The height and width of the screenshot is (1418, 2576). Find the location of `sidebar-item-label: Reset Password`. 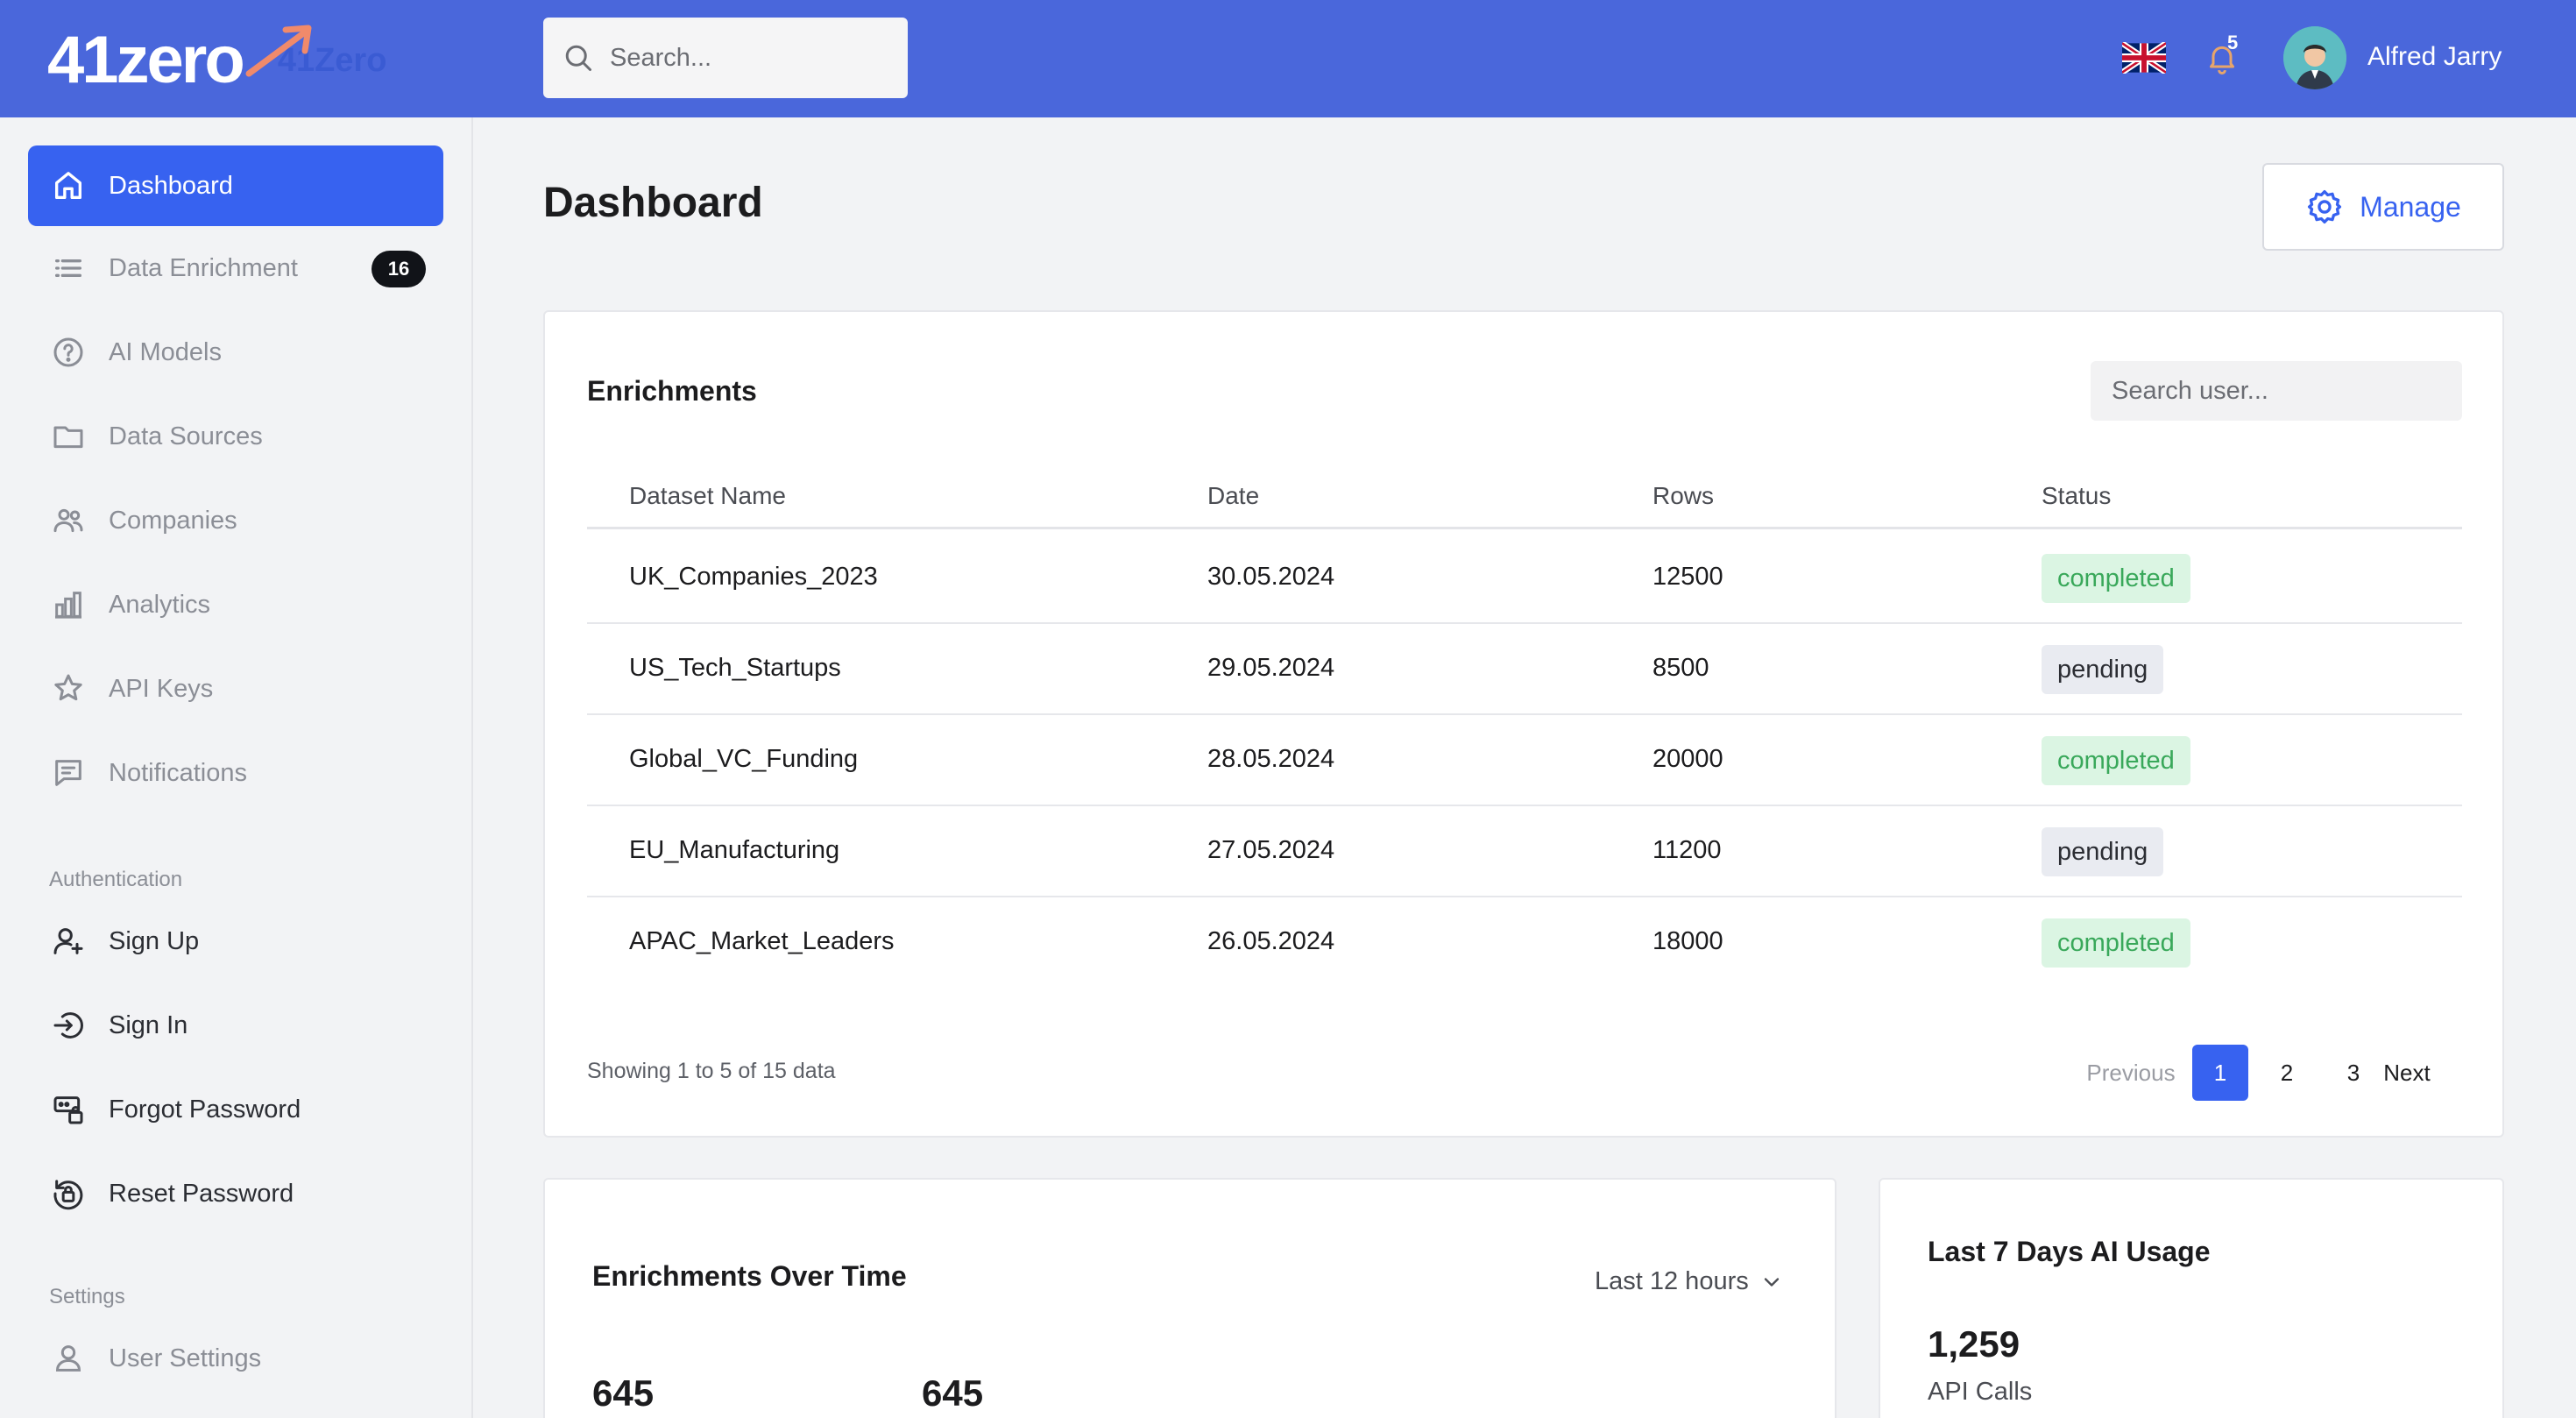

sidebar-item-label: Reset Password is located at coordinates (201, 1193).